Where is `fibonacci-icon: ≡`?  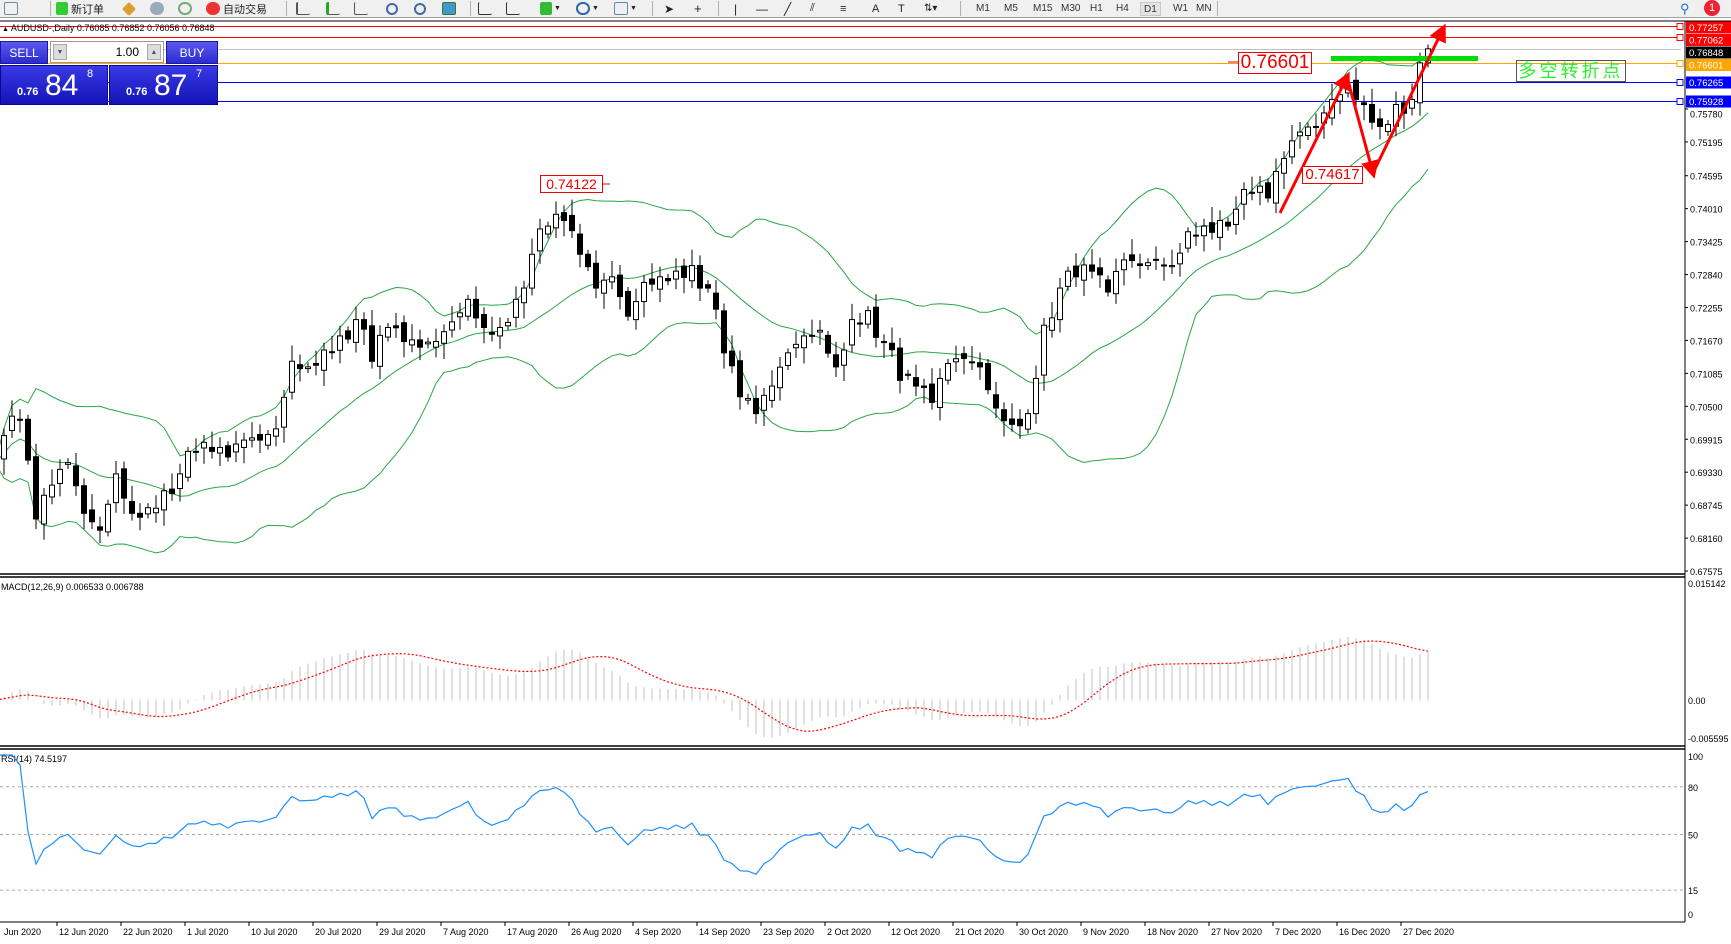 fibonacci-icon: ≡ is located at coordinates (843, 8).